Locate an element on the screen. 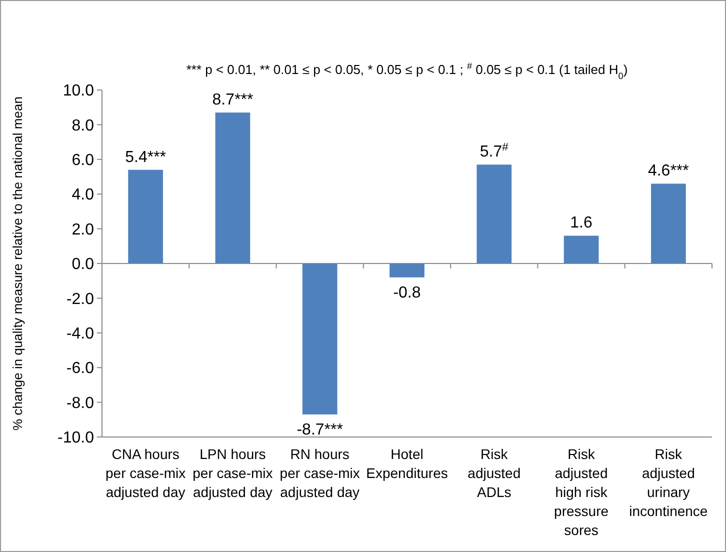 The height and width of the screenshot is (552, 726). data-label: 8.7*** is located at coordinates (233, 100).